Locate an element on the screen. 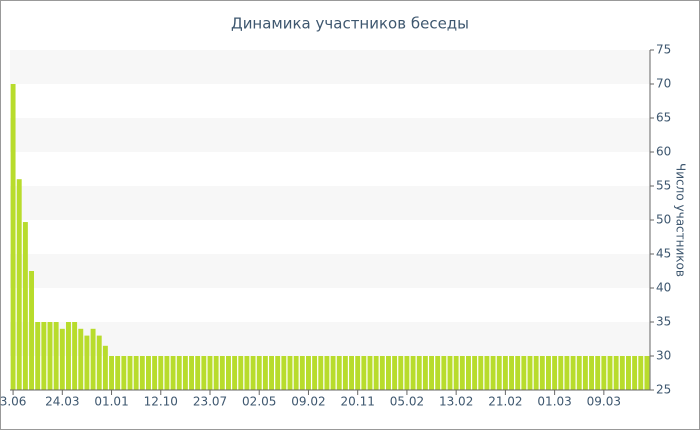 Image resolution: width=700 pixels, height=430 pixels. y-tick-label: 45 is located at coordinates (663, 254).